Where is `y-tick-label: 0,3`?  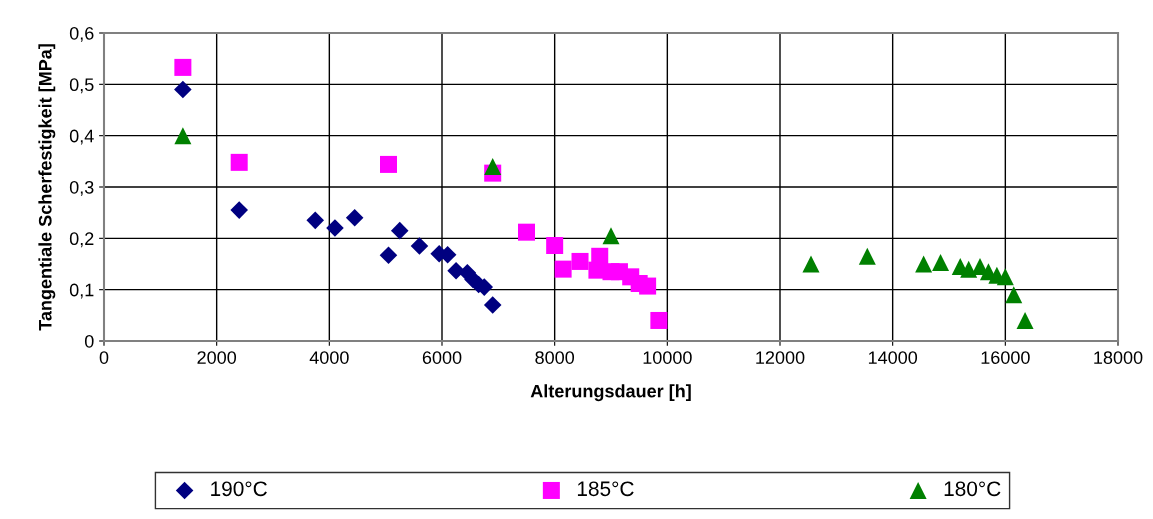 y-tick-label: 0,3 is located at coordinates (81, 188).